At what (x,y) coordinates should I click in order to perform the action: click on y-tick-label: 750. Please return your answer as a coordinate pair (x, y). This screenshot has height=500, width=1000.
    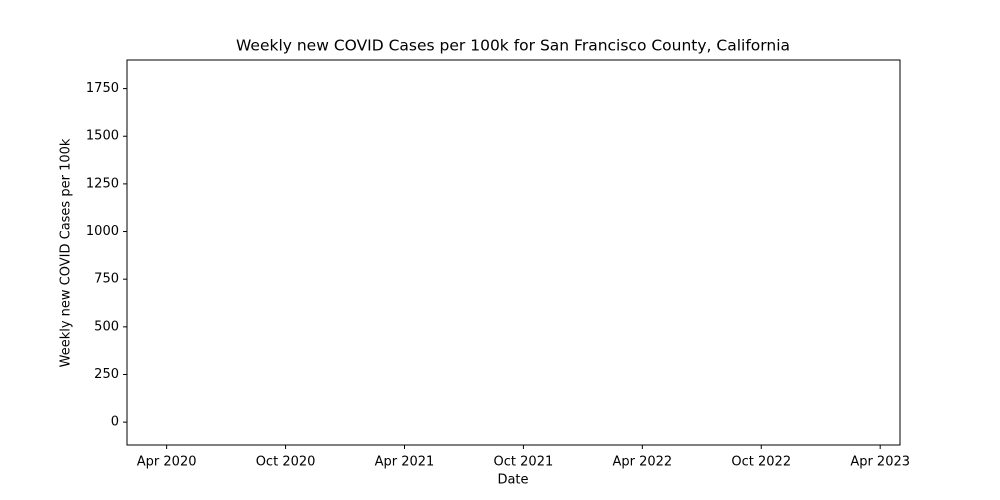
    Looking at the image, I should click on (106, 279).